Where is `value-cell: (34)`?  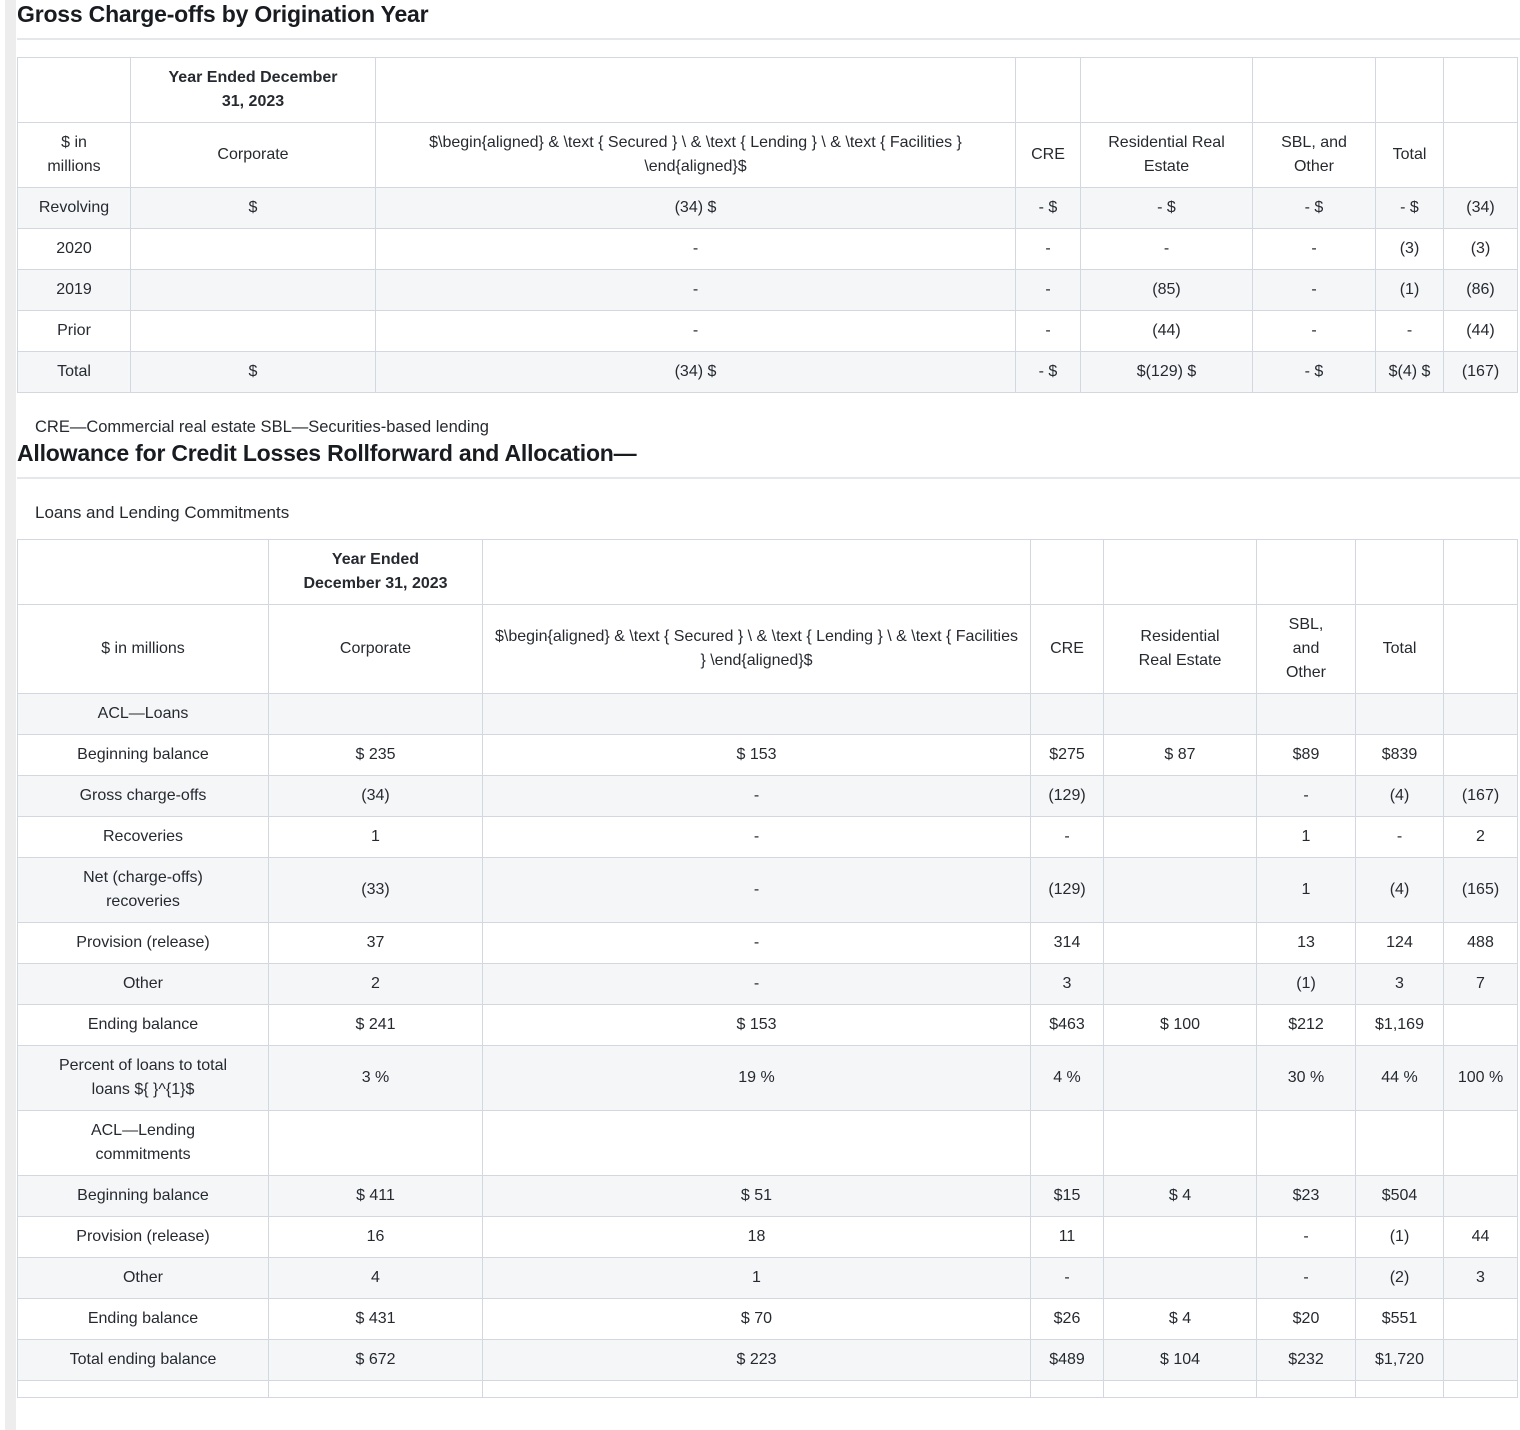
value-cell: (34) is located at coordinates (375, 796).